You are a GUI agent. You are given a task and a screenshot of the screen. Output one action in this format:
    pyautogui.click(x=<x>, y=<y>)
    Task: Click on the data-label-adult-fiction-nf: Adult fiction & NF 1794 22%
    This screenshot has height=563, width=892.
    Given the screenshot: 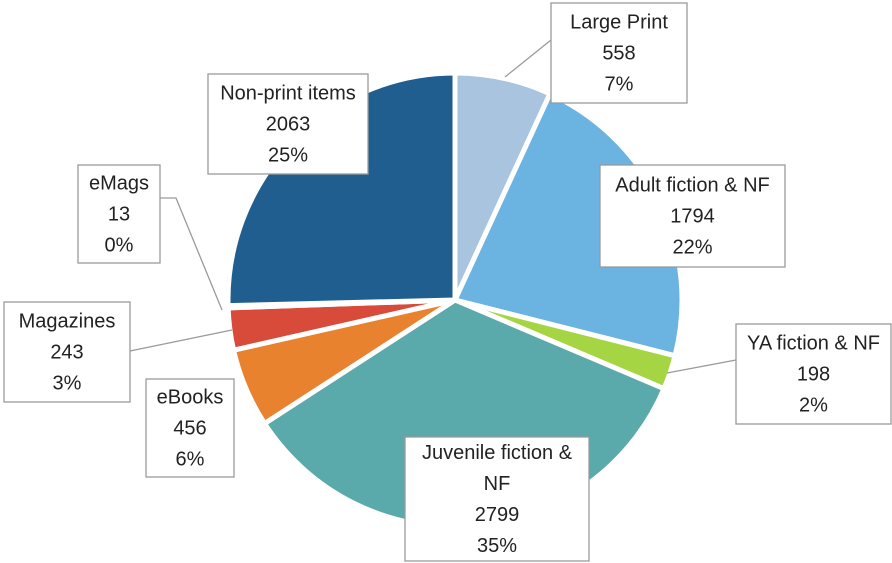 What is the action you would take?
    pyautogui.click(x=692, y=216)
    